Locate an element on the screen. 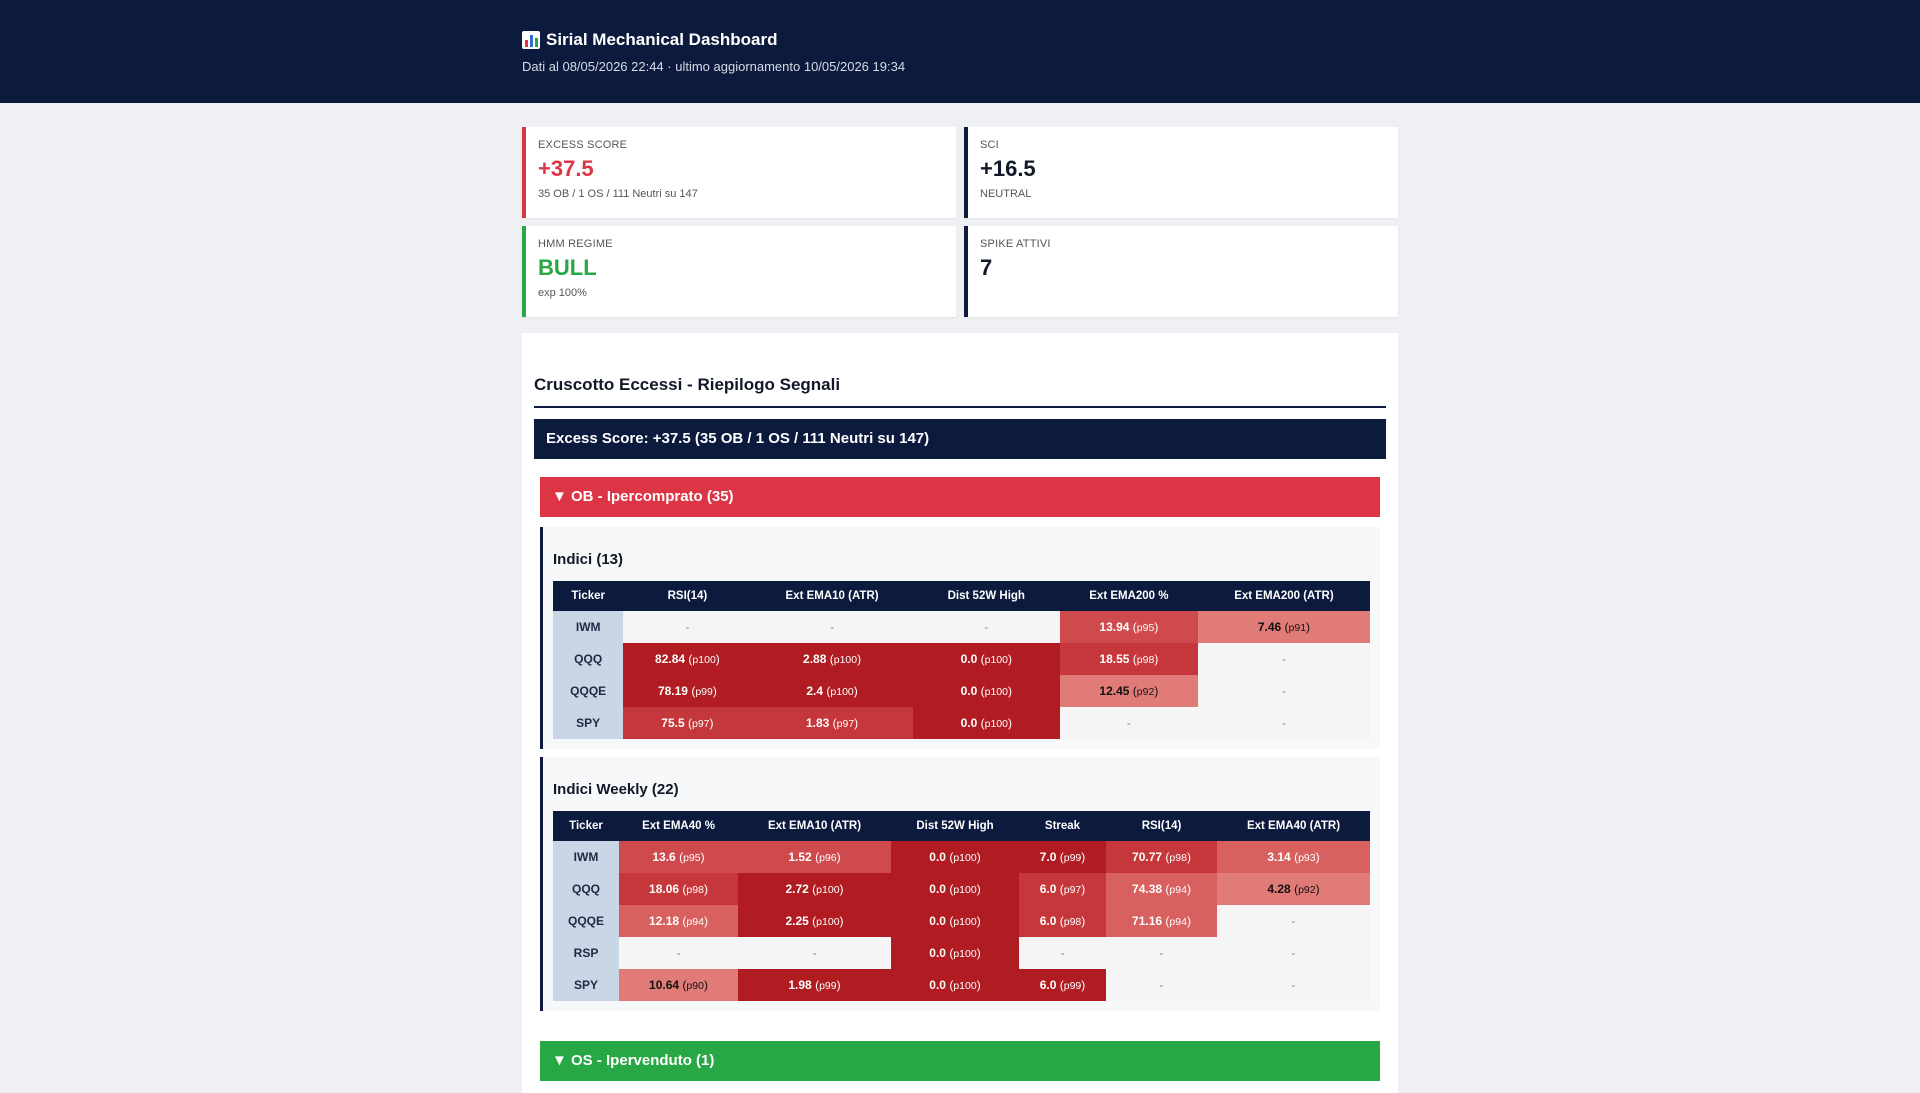 Image resolution: width=1920 pixels, height=1093 pixels. metric-cell: 13.94 (p95) is located at coordinates (1128, 627).